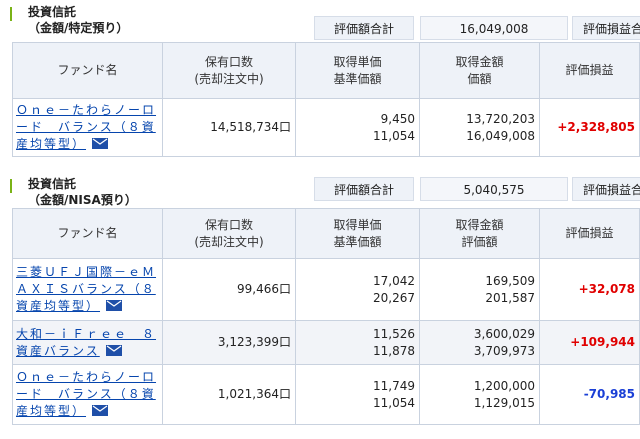 Image resolution: width=640 pixels, height=439 pixels. Describe the element at coordinates (479, 342) in the screenshot. I see `amount-cell: 3,600,029 3,709,973` at that location.